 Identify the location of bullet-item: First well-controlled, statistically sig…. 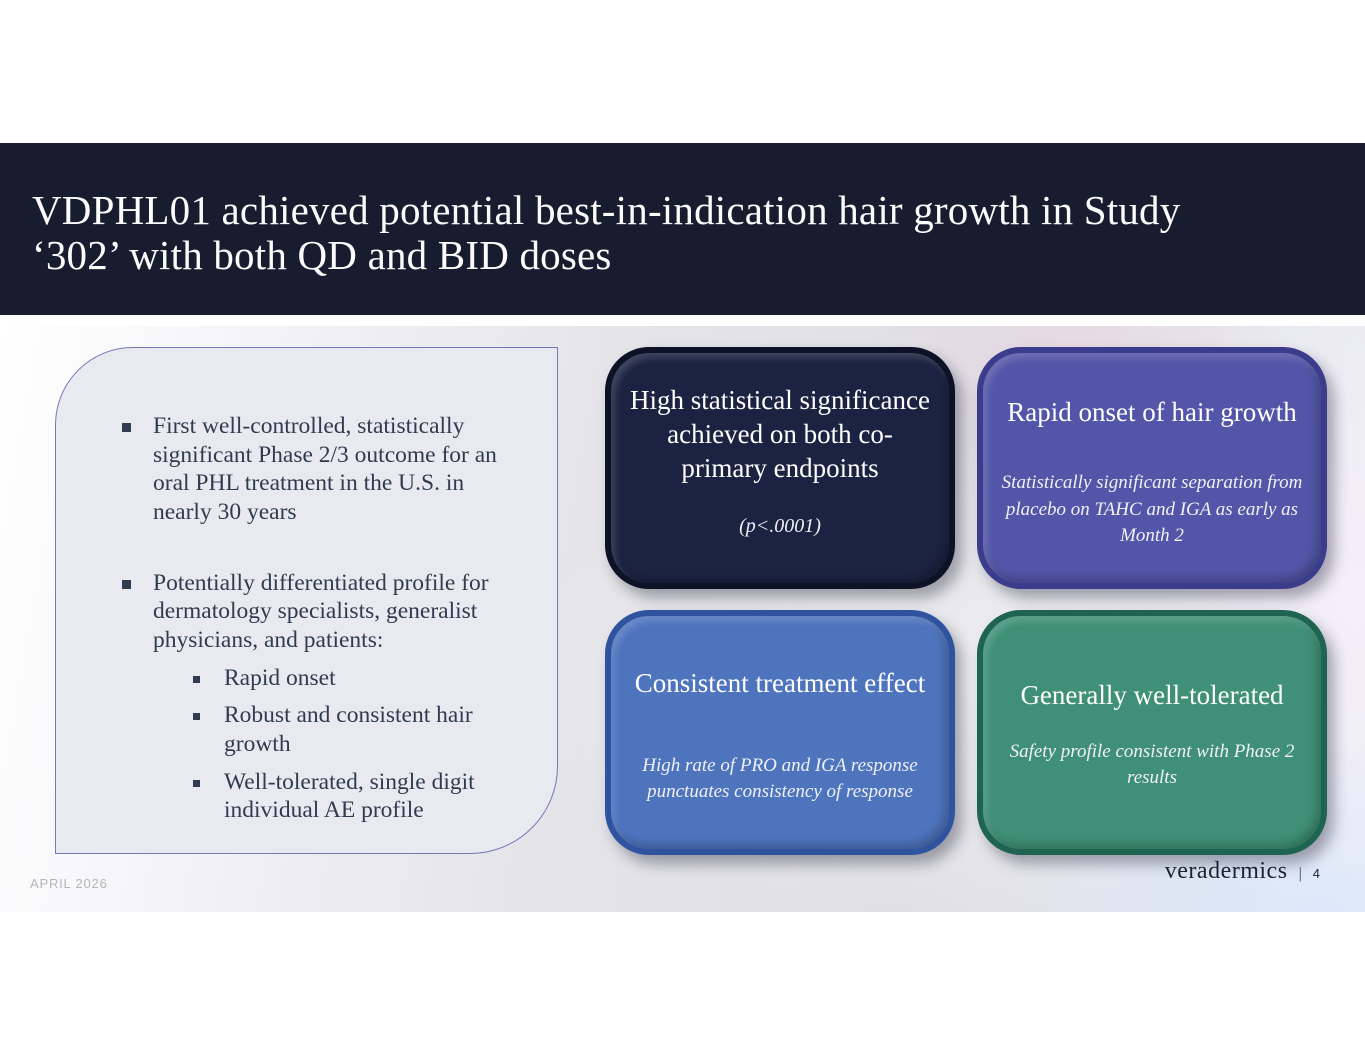
(318, 469).